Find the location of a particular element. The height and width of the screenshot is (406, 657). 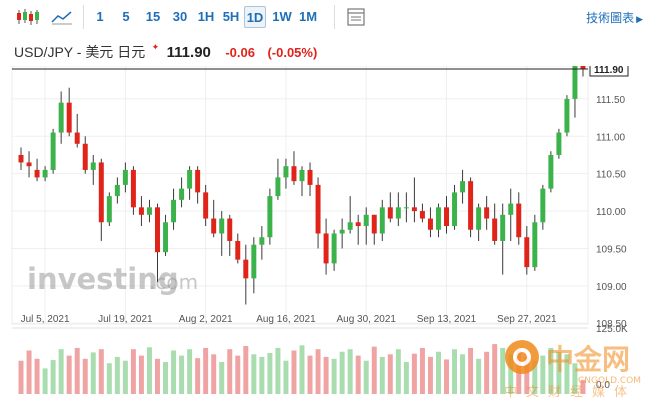

technical-chart-label: 技術圖表 is located at coordinates (610, 18).